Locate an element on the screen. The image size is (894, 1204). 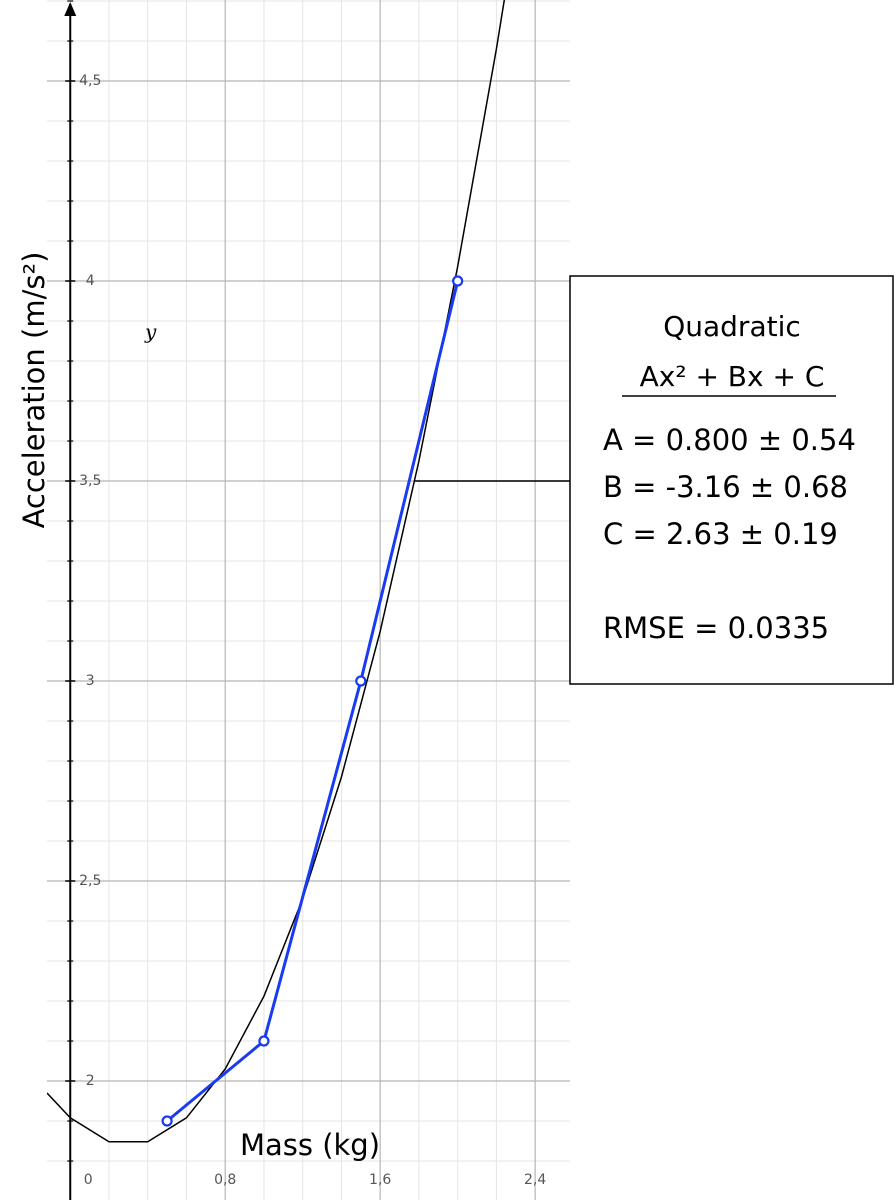
callout-line: RMSE = 0.0335 is located at coordinates (716, 628).